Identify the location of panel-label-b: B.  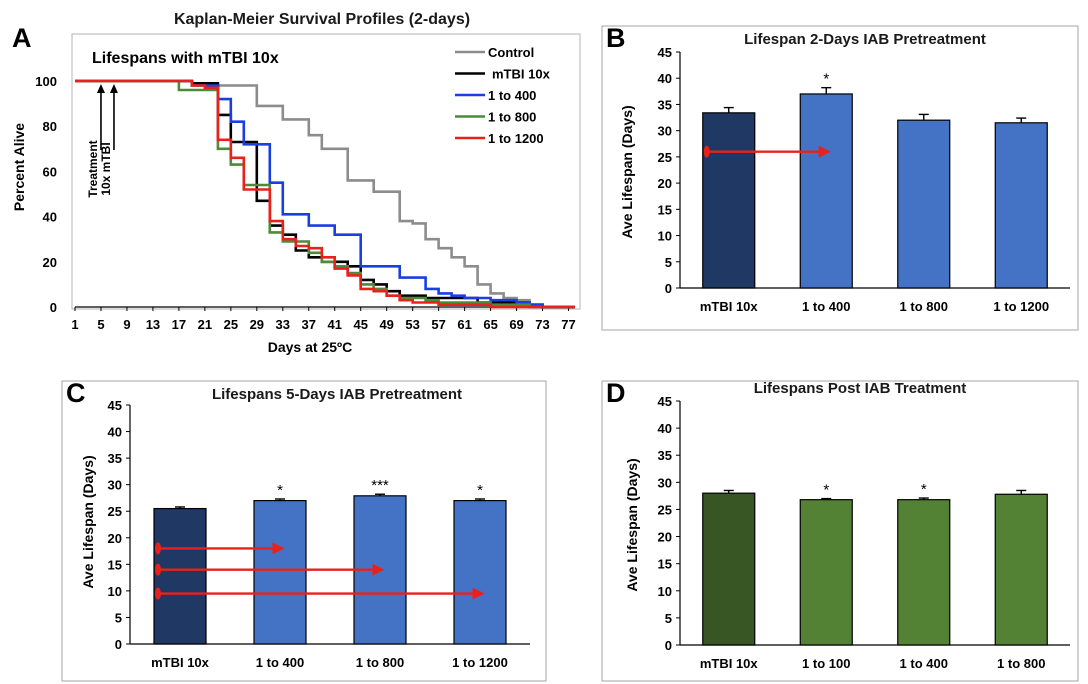
(616, 38).